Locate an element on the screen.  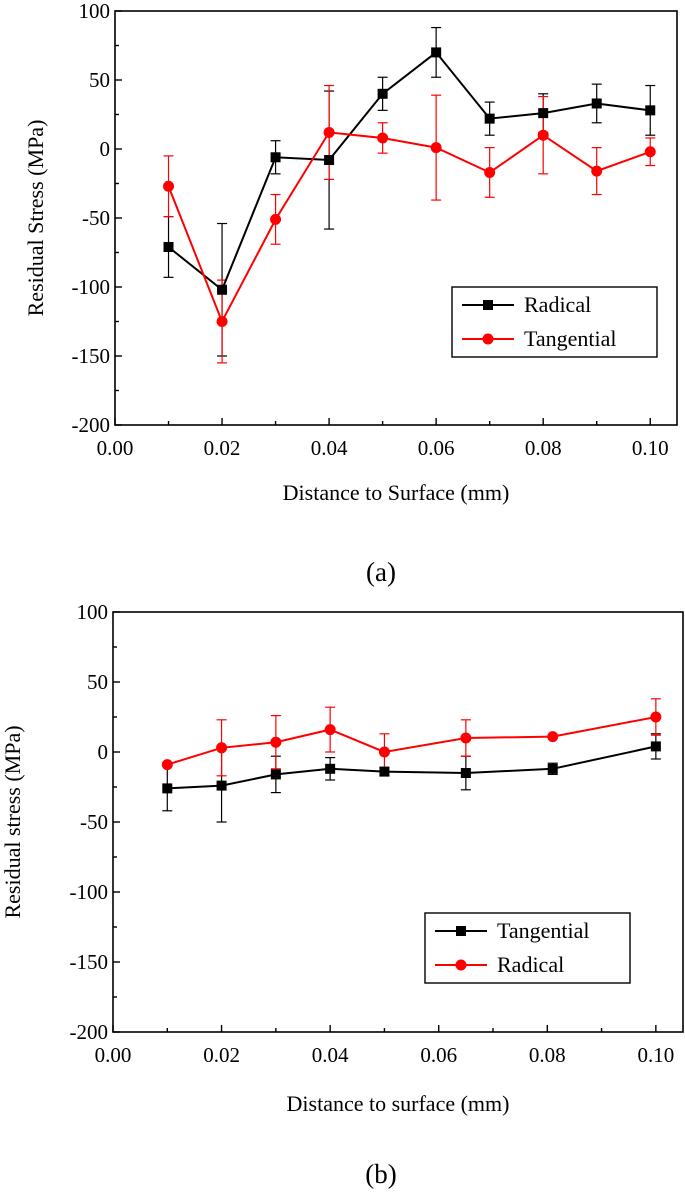
series-markers is located at coordinates (411, 752).